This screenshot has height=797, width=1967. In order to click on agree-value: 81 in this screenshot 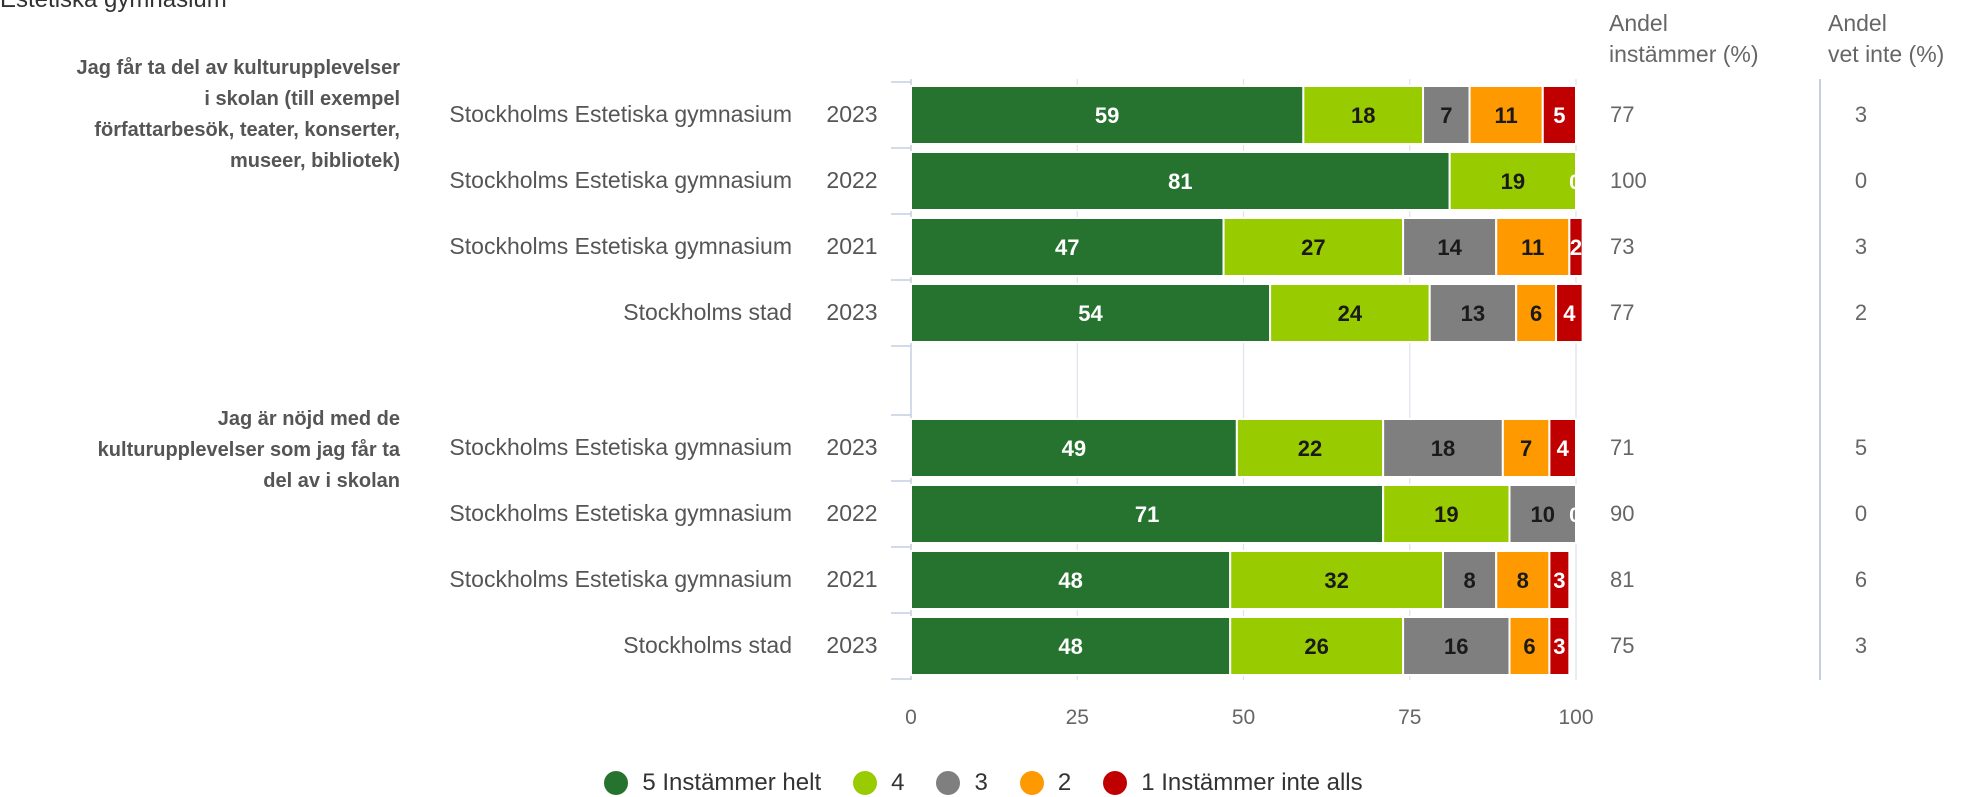, I will do `click(1622, 579)`.